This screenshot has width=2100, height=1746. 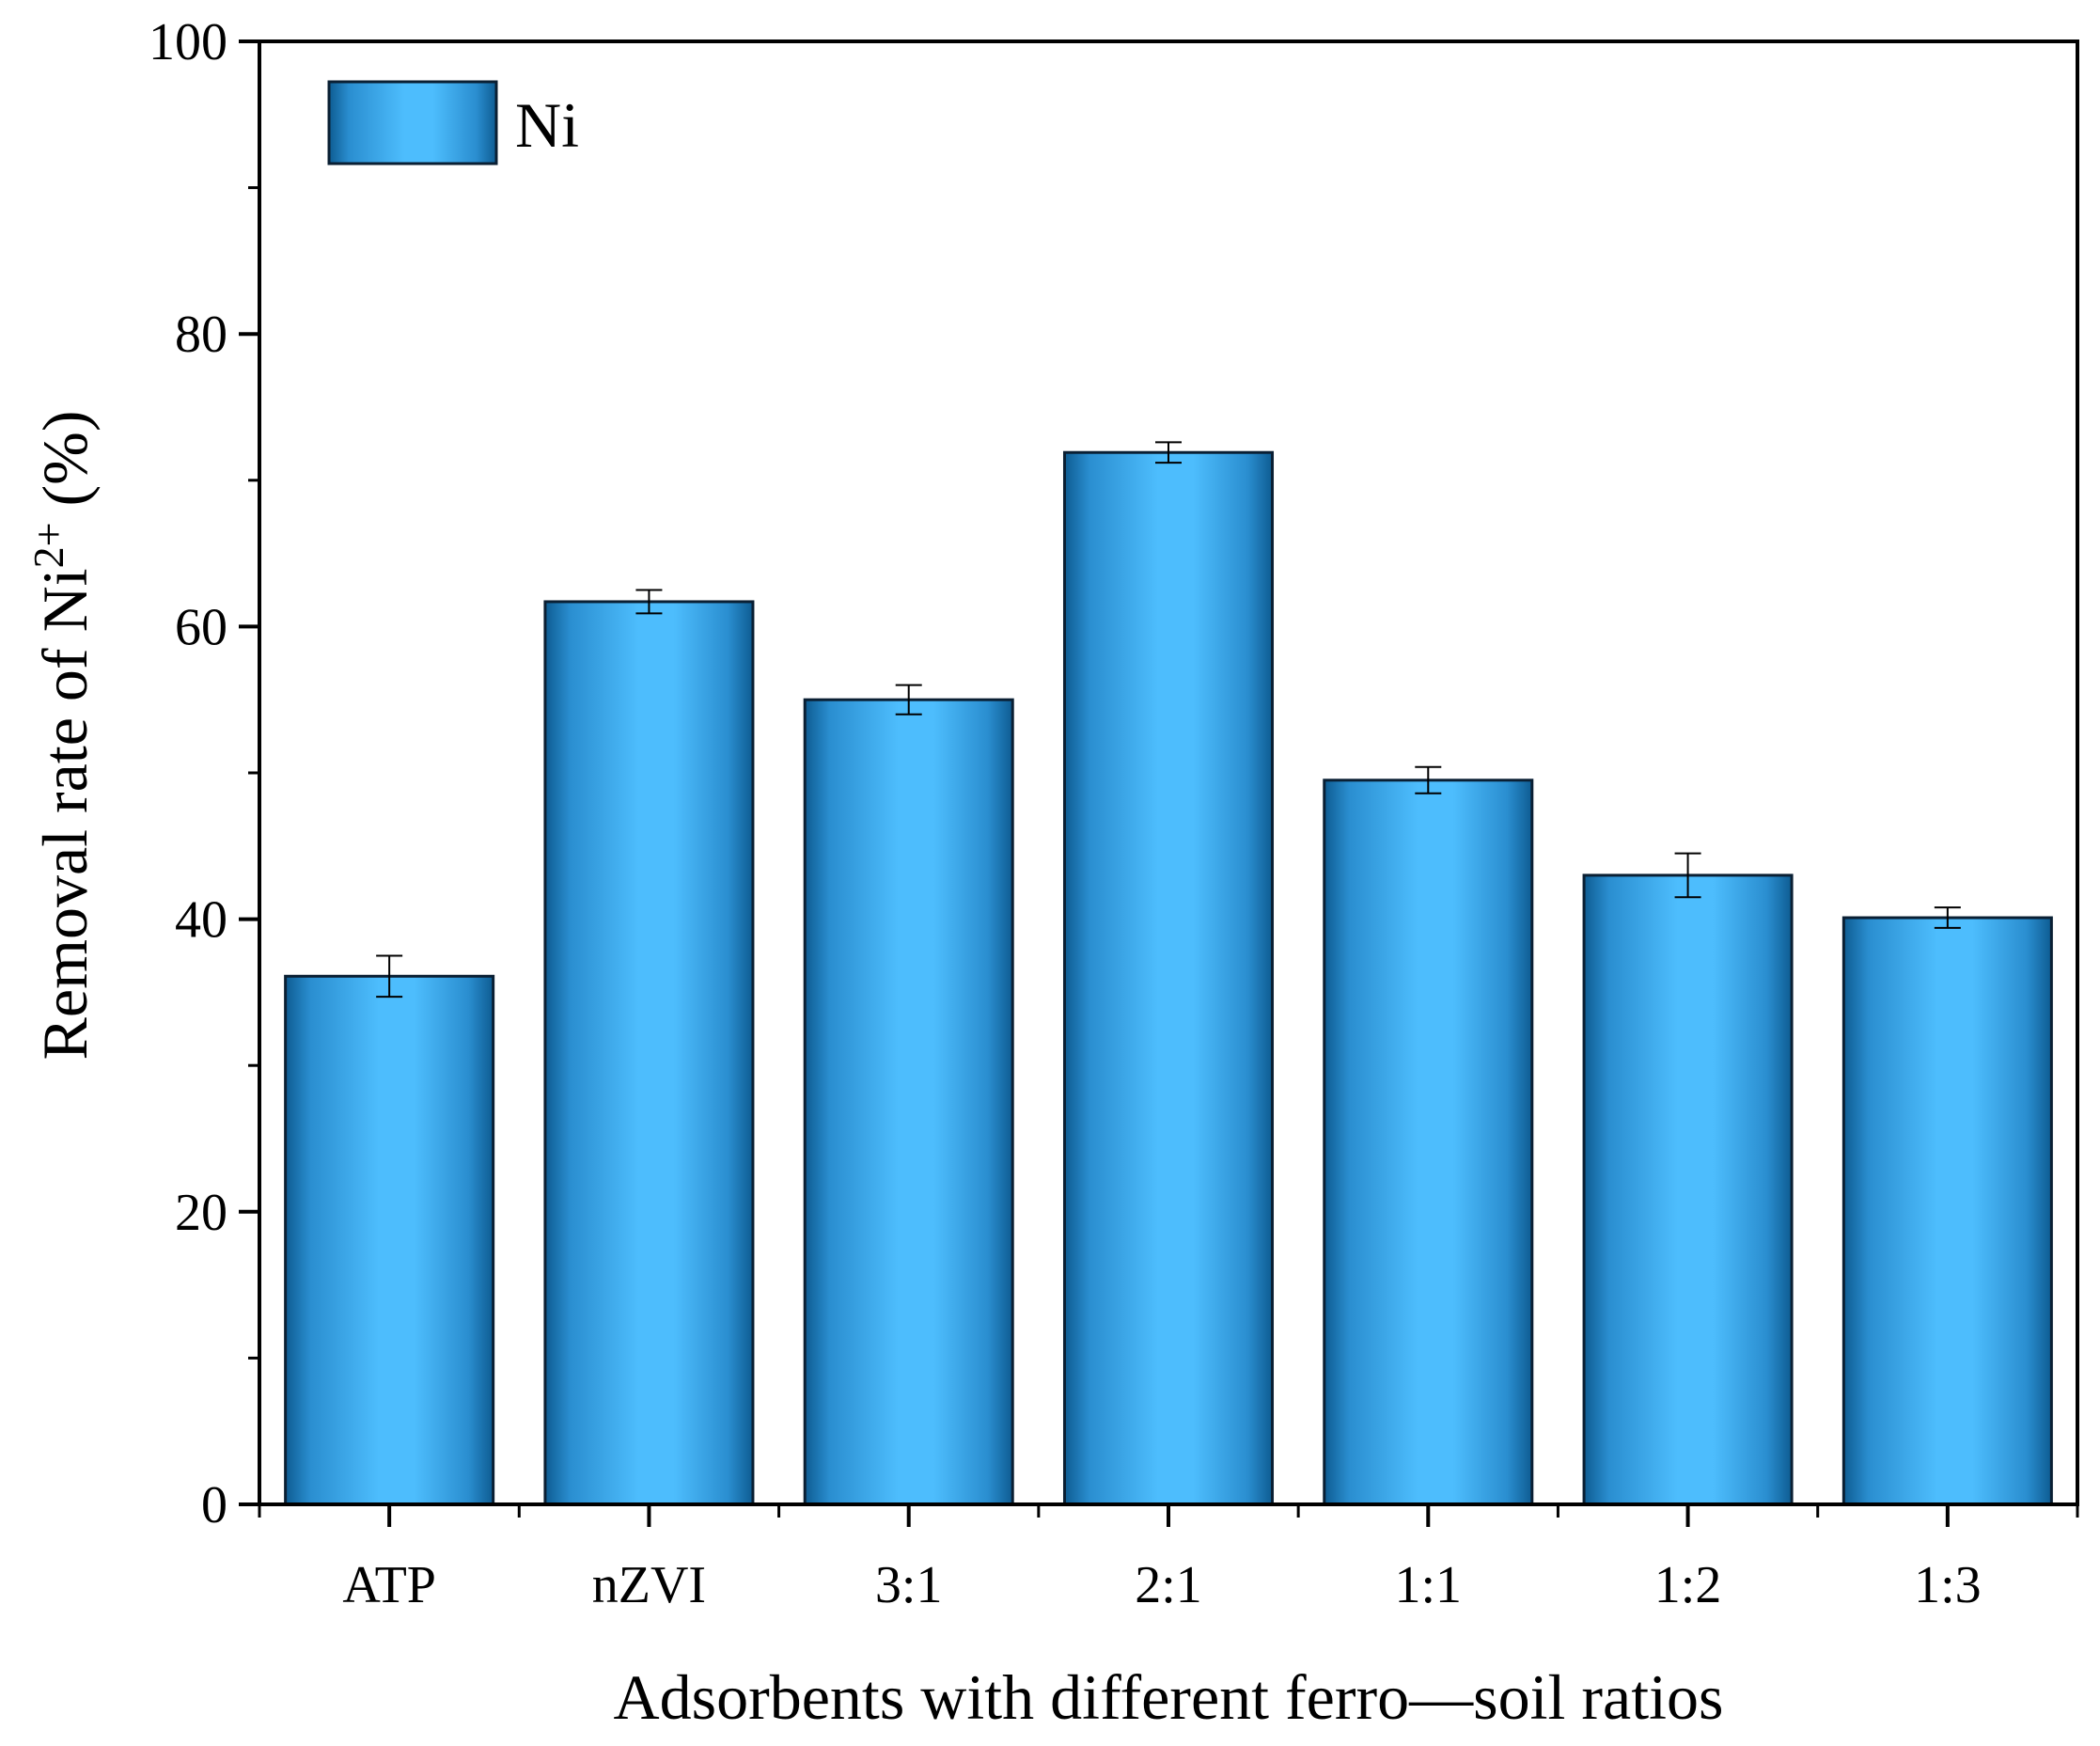 I want to click on legend: Ni, so click(x=453, y=122).